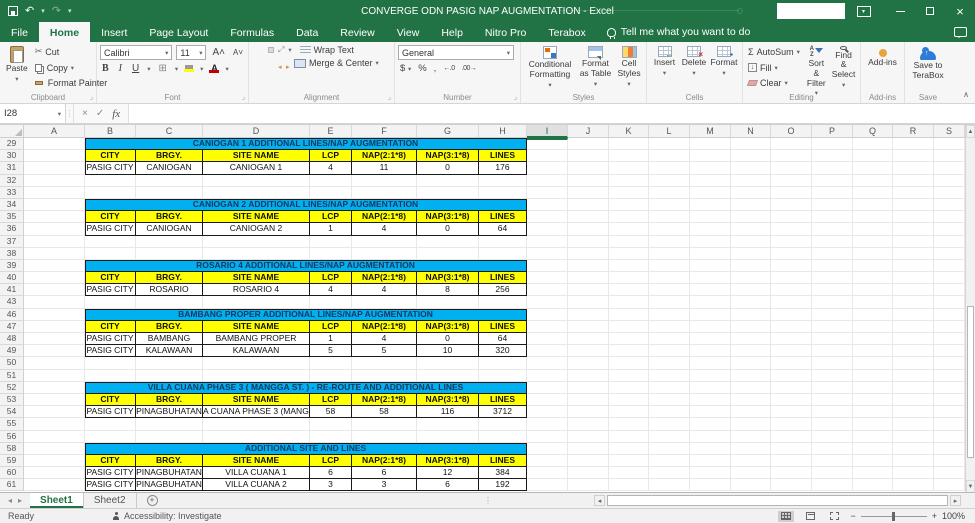 Image resolution: width=975 pixels, height=523 pixels. Describe the element at coordinates (751, 339) in the screenshot. I see `cell-N48` at that location.